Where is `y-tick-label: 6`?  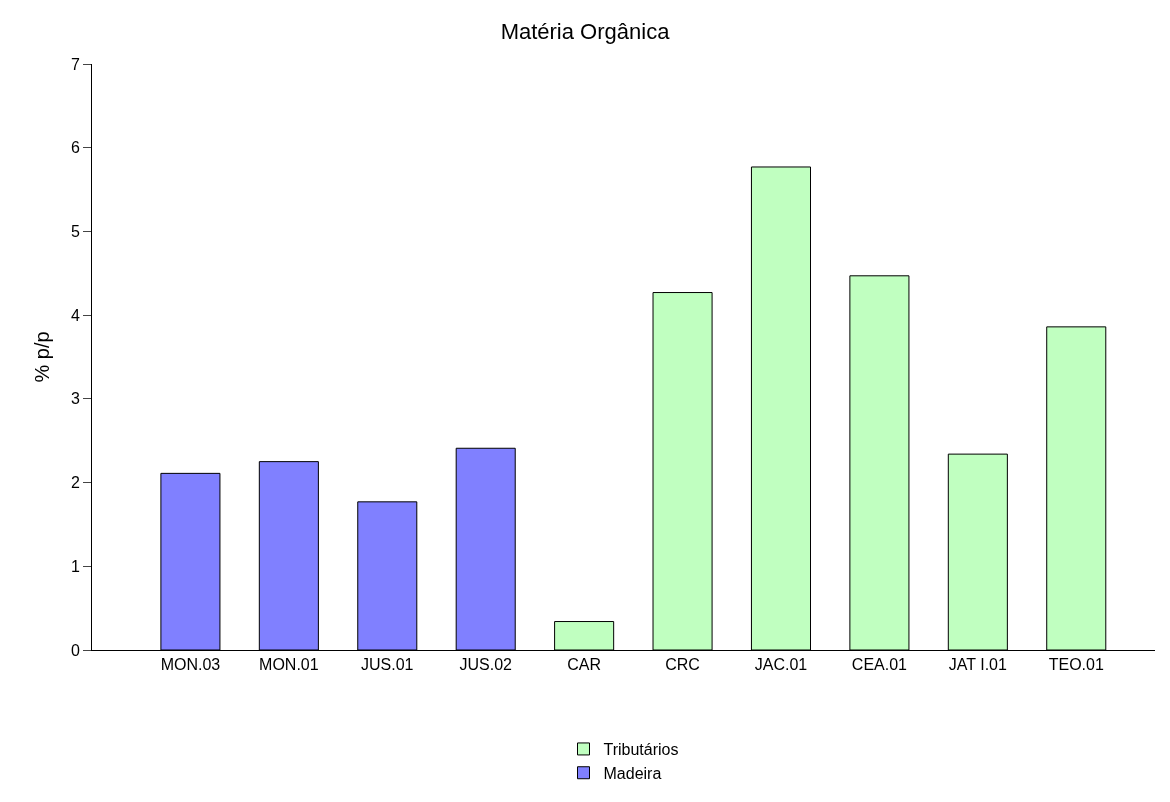
y-tick-label: 6 is located at coordinates (75, 148).